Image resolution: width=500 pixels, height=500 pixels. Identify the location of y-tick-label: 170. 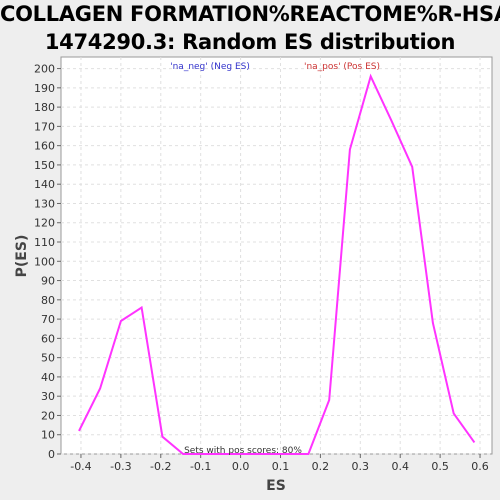
(44, 126).